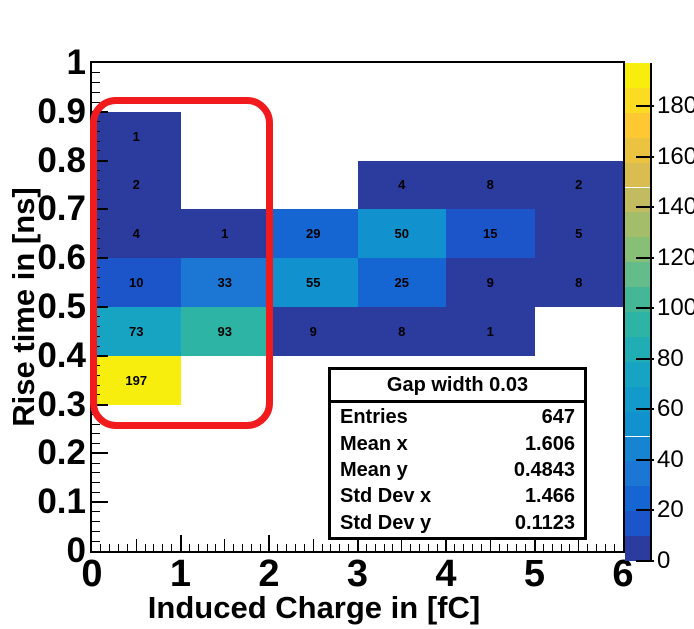 The width and height of the screenshot is (694, 629). What do you see at coordinates (136, 282) in the screenshot?
I see `heatmap-cell: 10` at bounding box center [136, 282].